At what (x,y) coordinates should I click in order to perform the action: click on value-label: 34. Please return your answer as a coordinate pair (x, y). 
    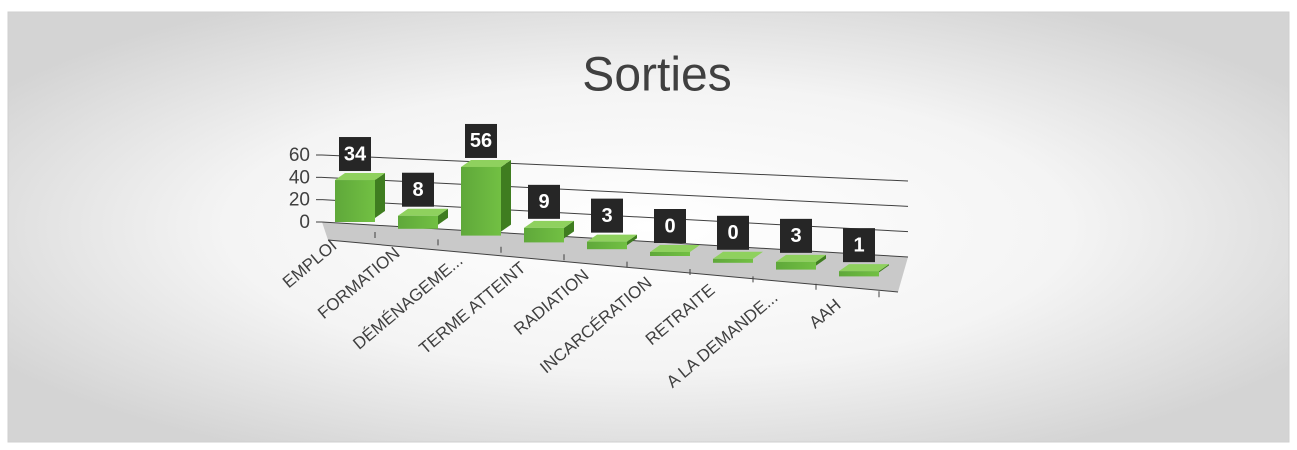
    Looking at the image, I should click on (355, 154).